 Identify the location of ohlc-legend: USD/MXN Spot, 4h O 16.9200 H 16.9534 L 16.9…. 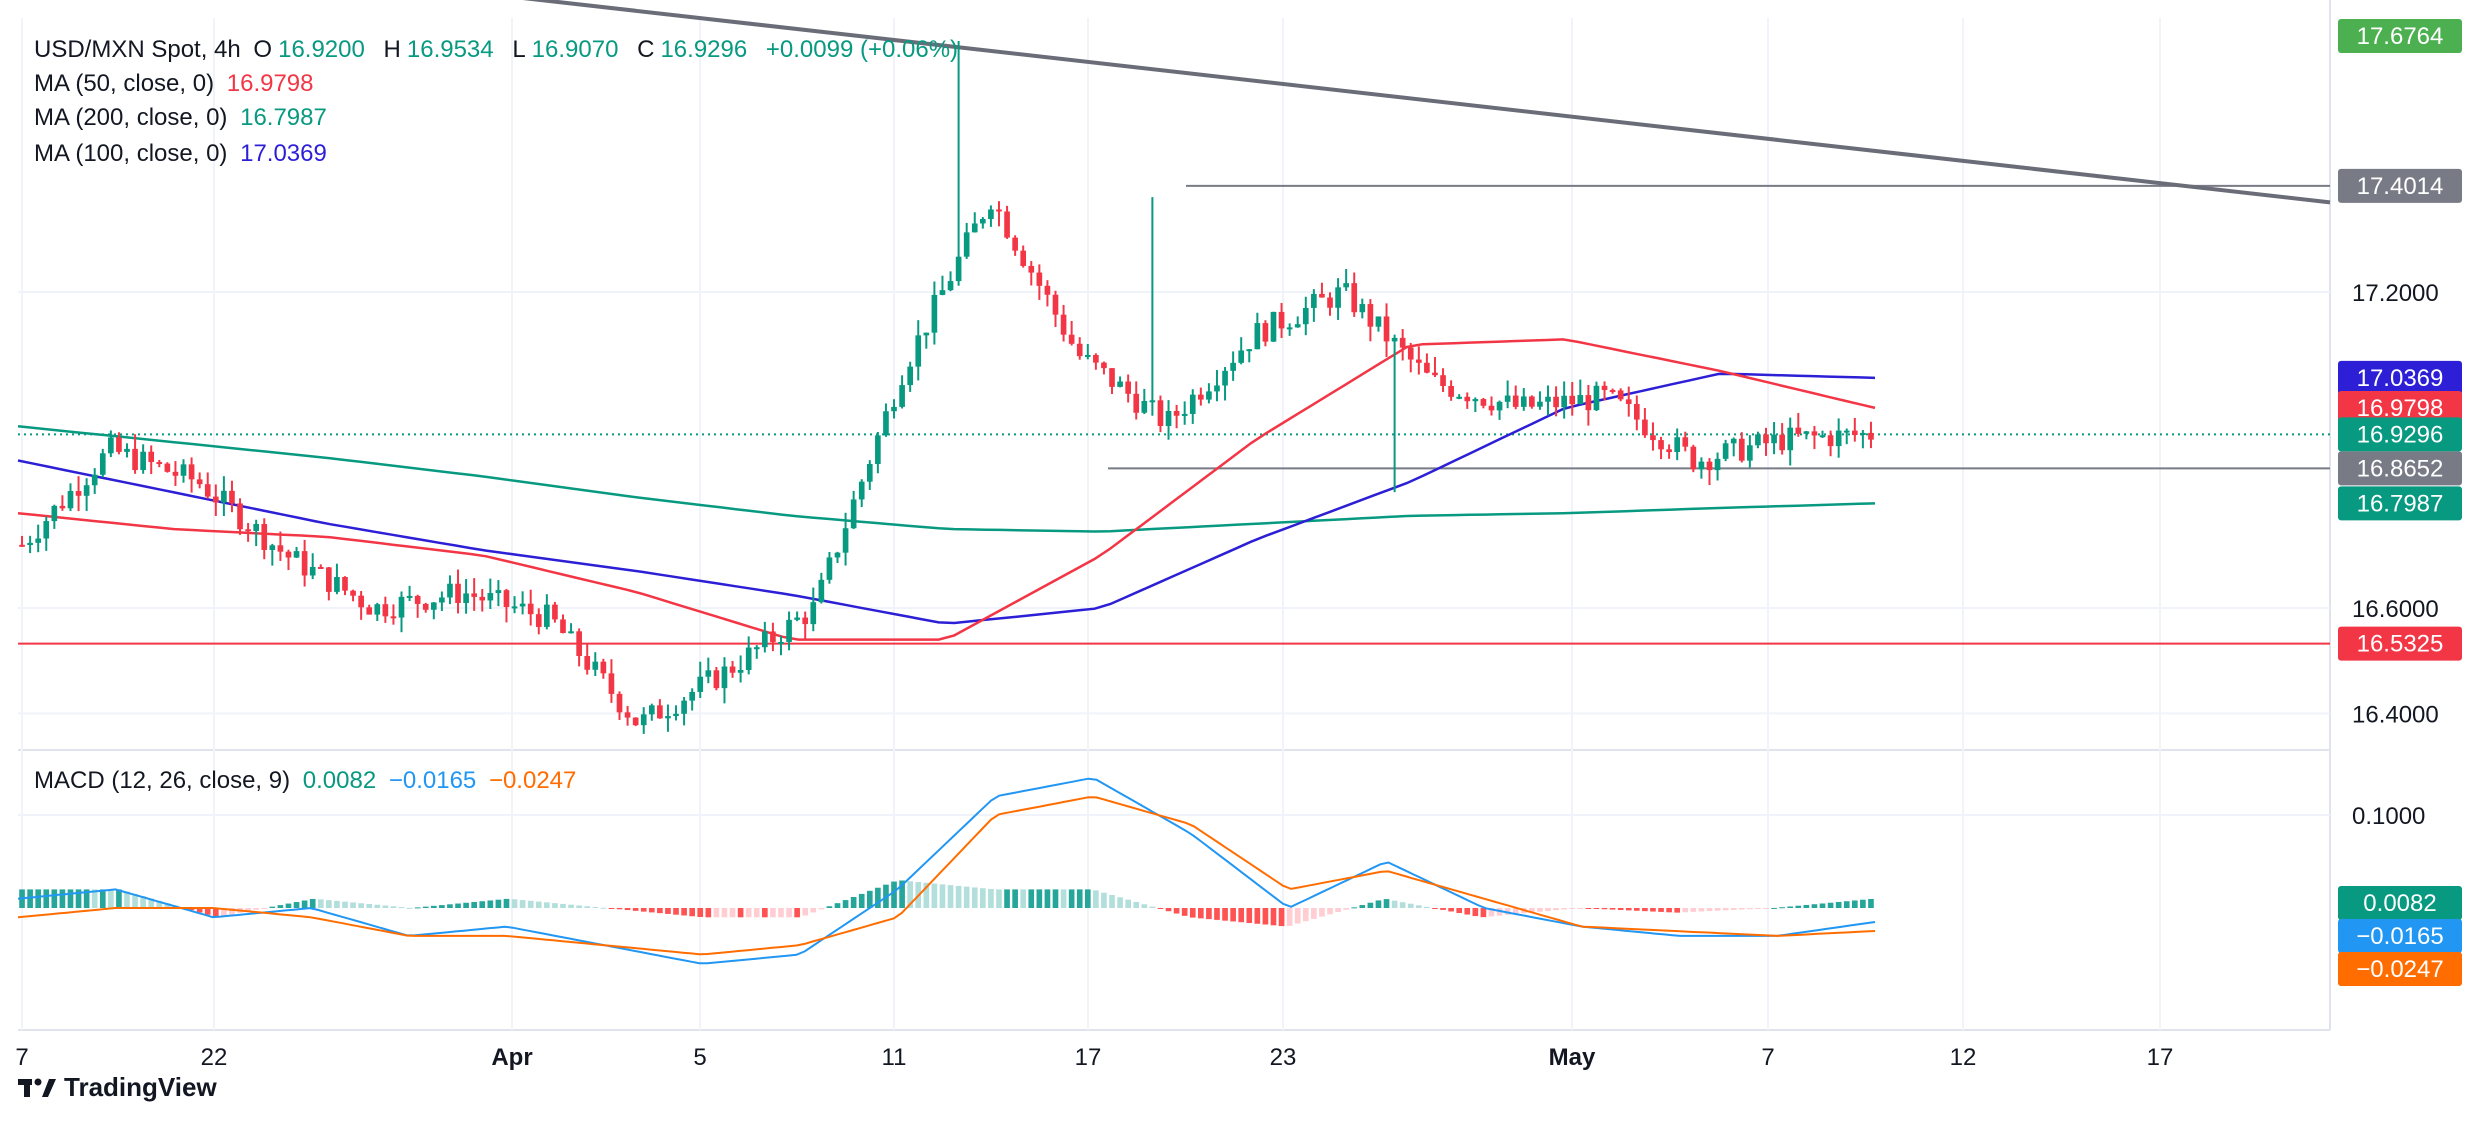
(499, 50).